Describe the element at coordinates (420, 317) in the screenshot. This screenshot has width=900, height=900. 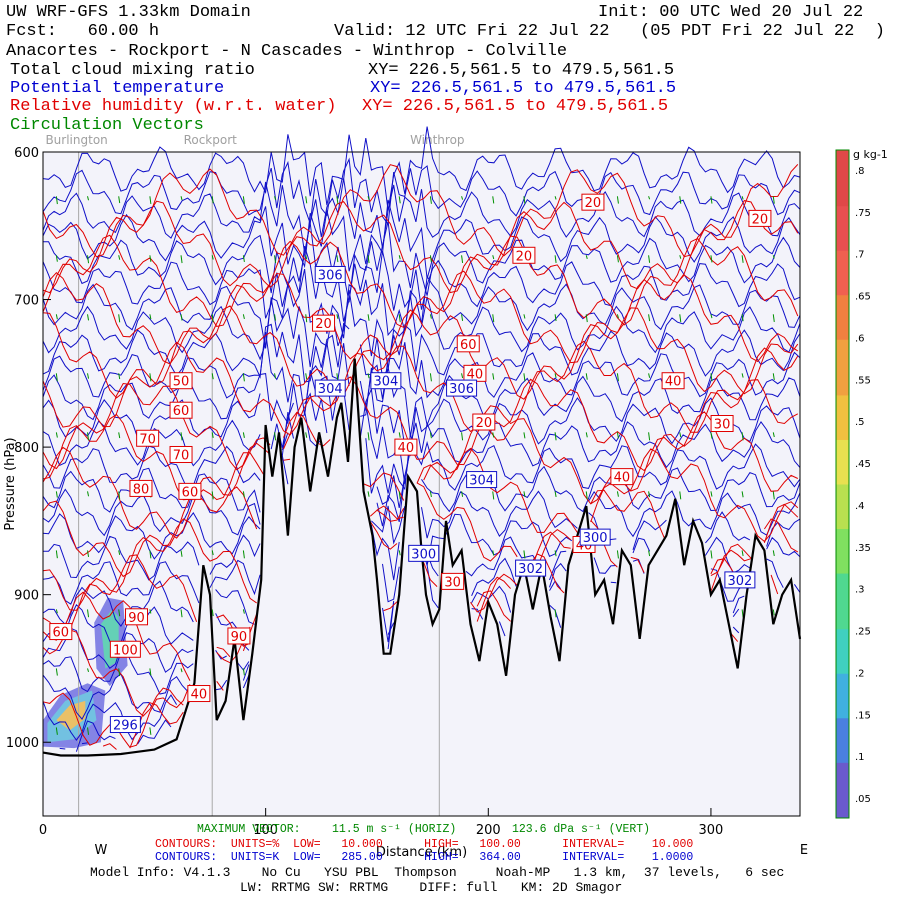
I see `rh-contour` at that location.